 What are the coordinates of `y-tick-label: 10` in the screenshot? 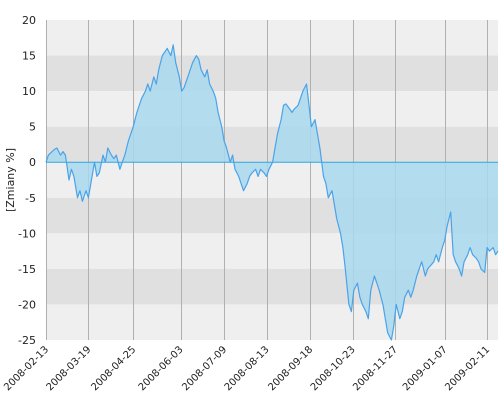 It's located at (29, 91).